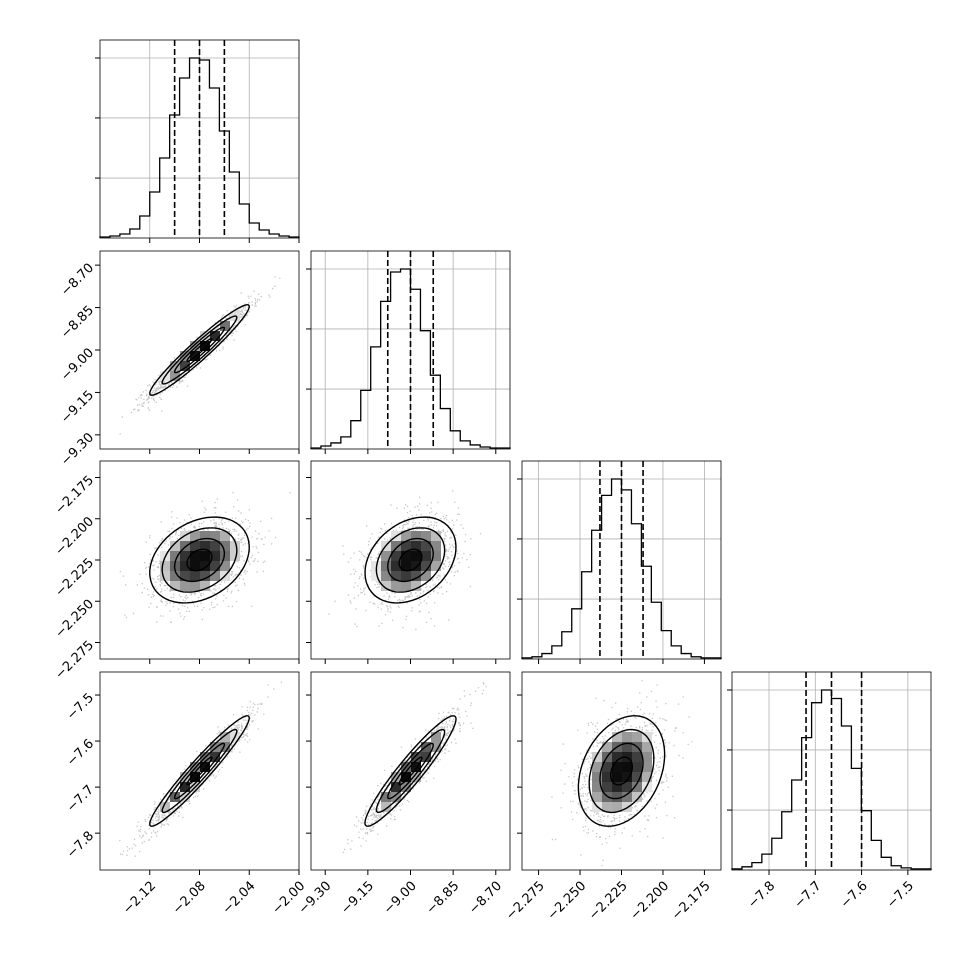 This screenshot has height=970, width=970. Describe the element at coordinates (854, 895) in the screenshot. I see `x-tick-label: −7.6` at that location.